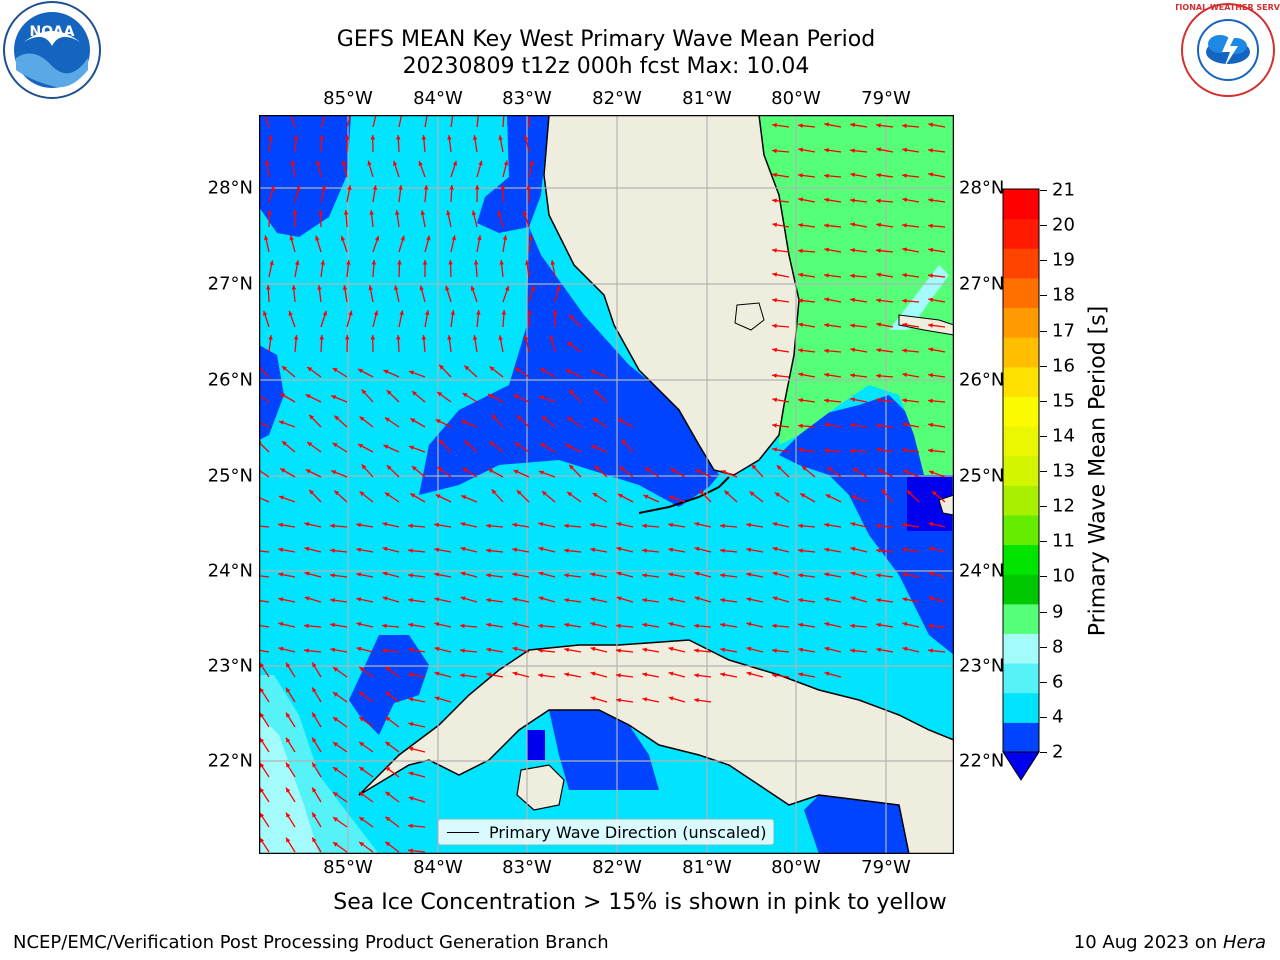  I want to click on lon-tick-bottom: 83°W, so click(527, 867).